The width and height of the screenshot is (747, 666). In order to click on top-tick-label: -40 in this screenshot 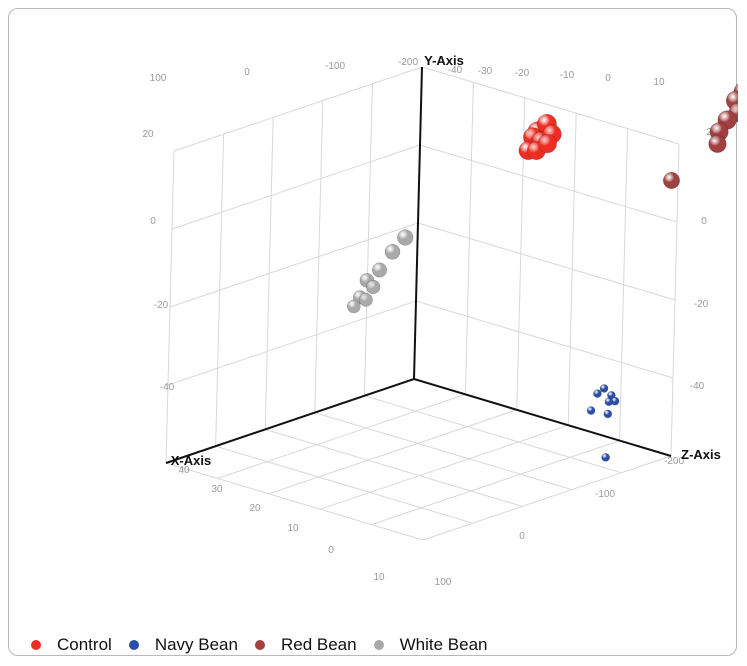, I will do `click(455, 70)`.